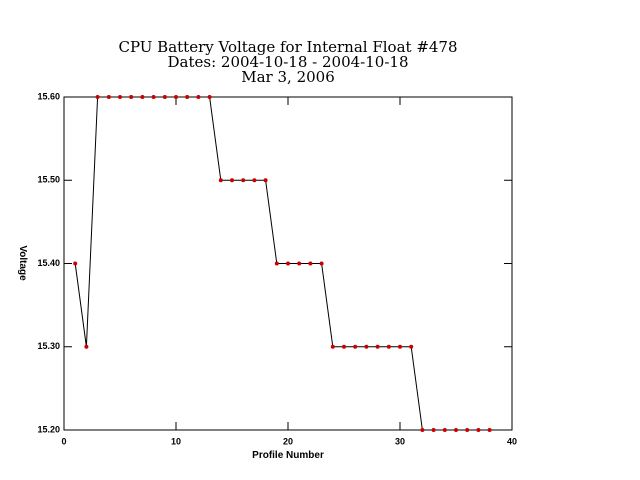 The image size is (640, 480). What do you see at coordinates (288, 455) in the screenshot?
I see `x-axis-label: Profile Number` at bounding box center [288, 455].